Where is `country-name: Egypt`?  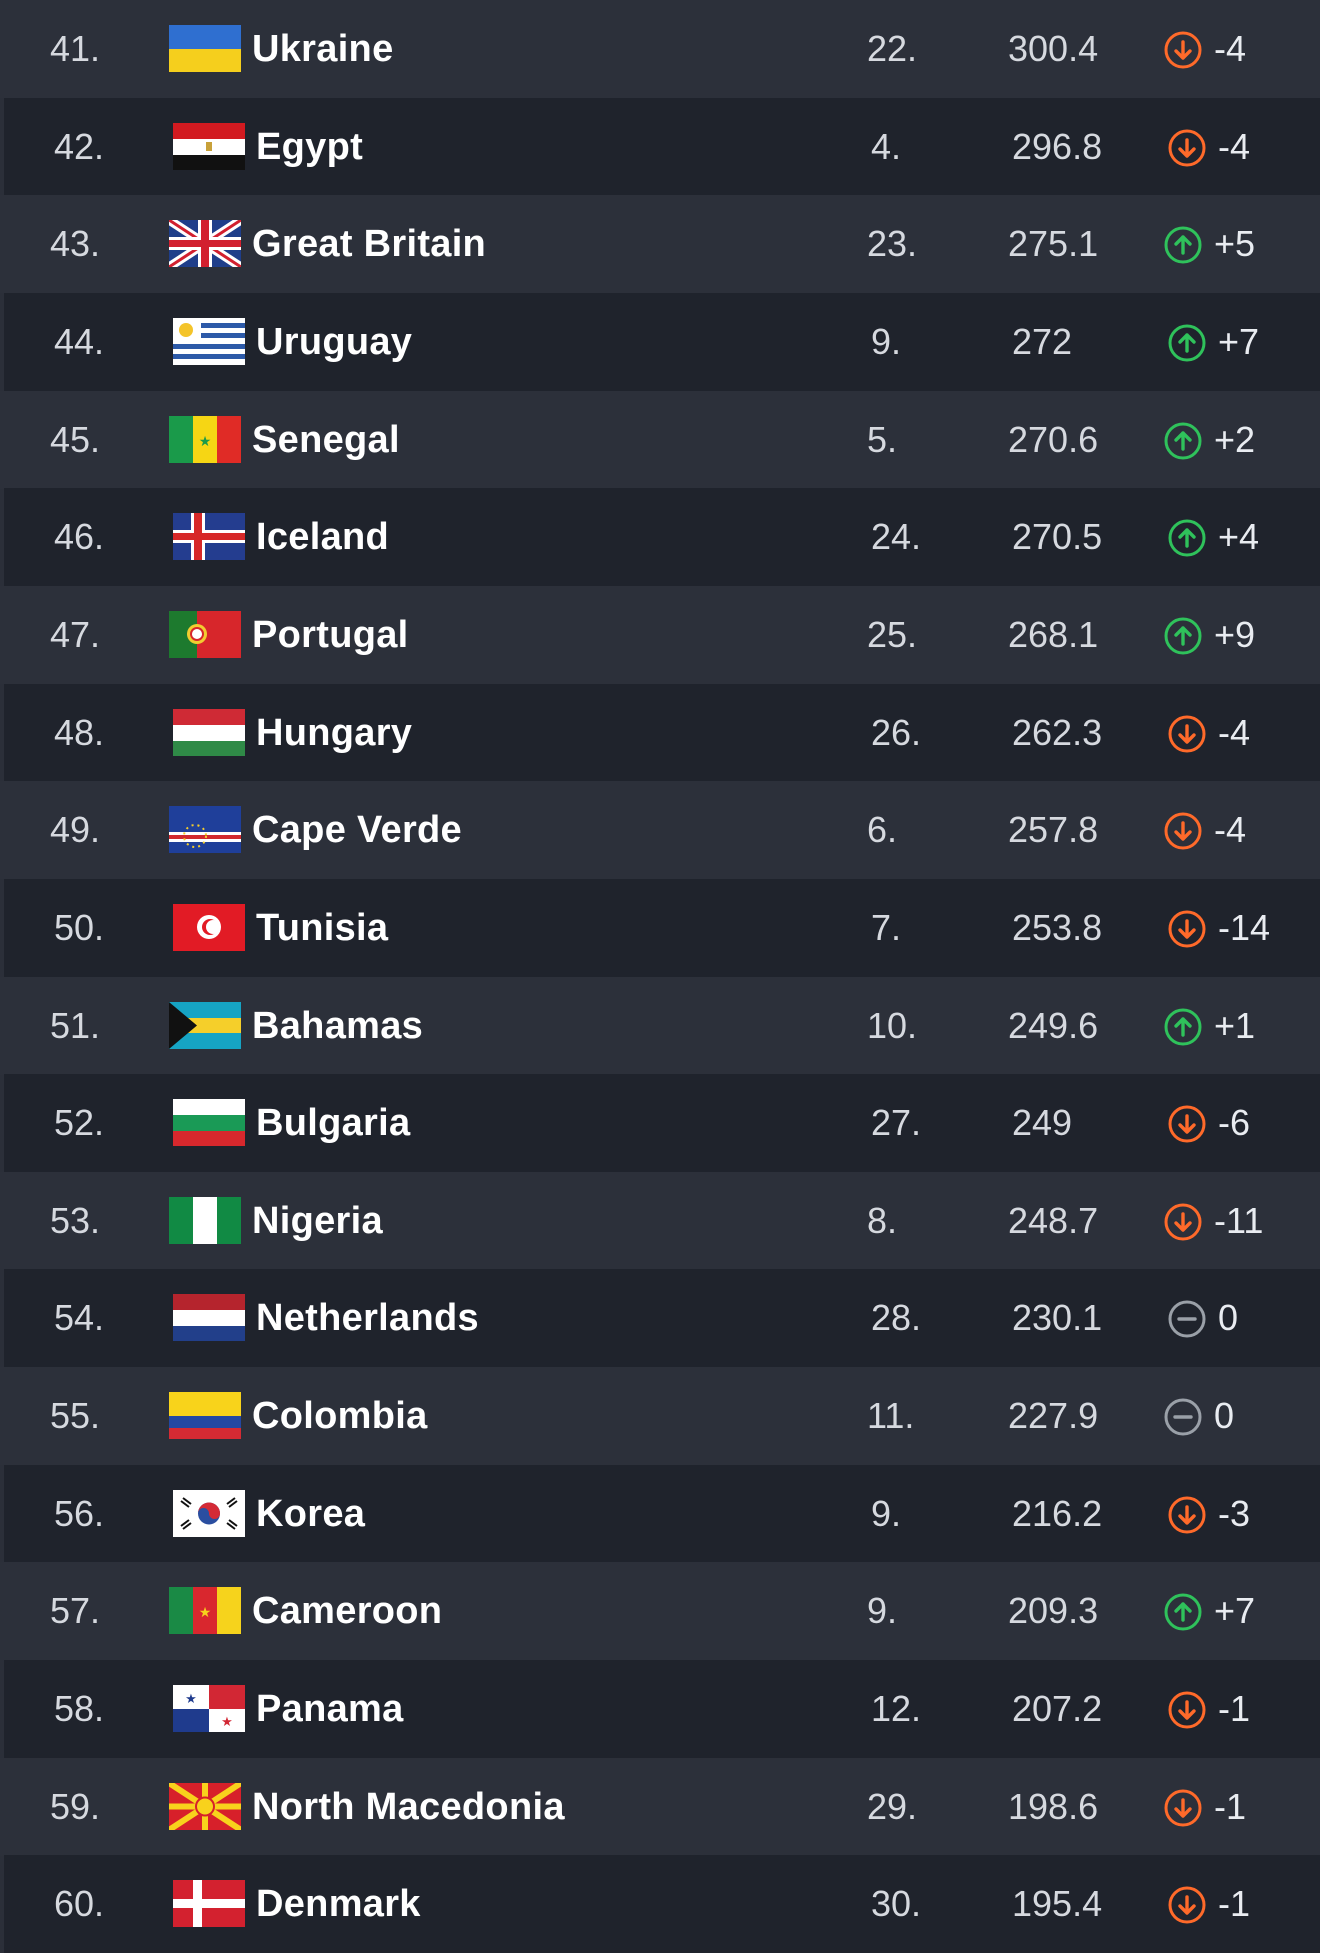 country-name: Egypt is located at coordinates (310, 146).